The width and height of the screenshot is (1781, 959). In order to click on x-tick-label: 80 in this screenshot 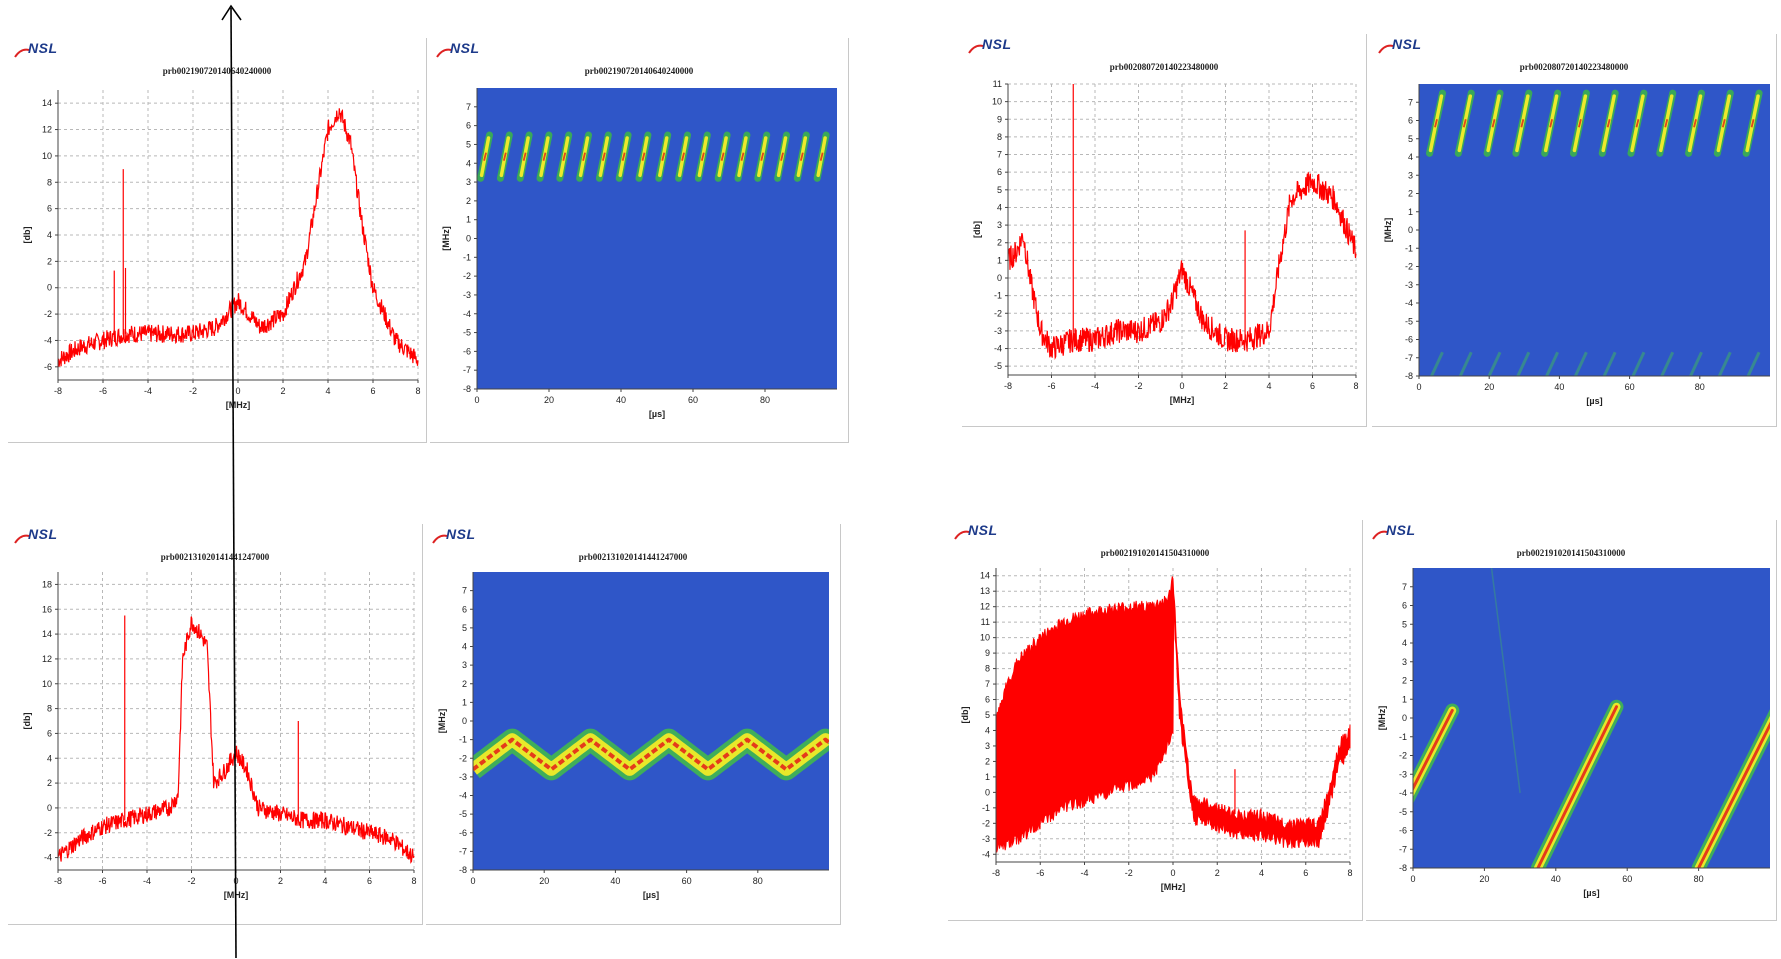, I will do `click(1699, 879)`.